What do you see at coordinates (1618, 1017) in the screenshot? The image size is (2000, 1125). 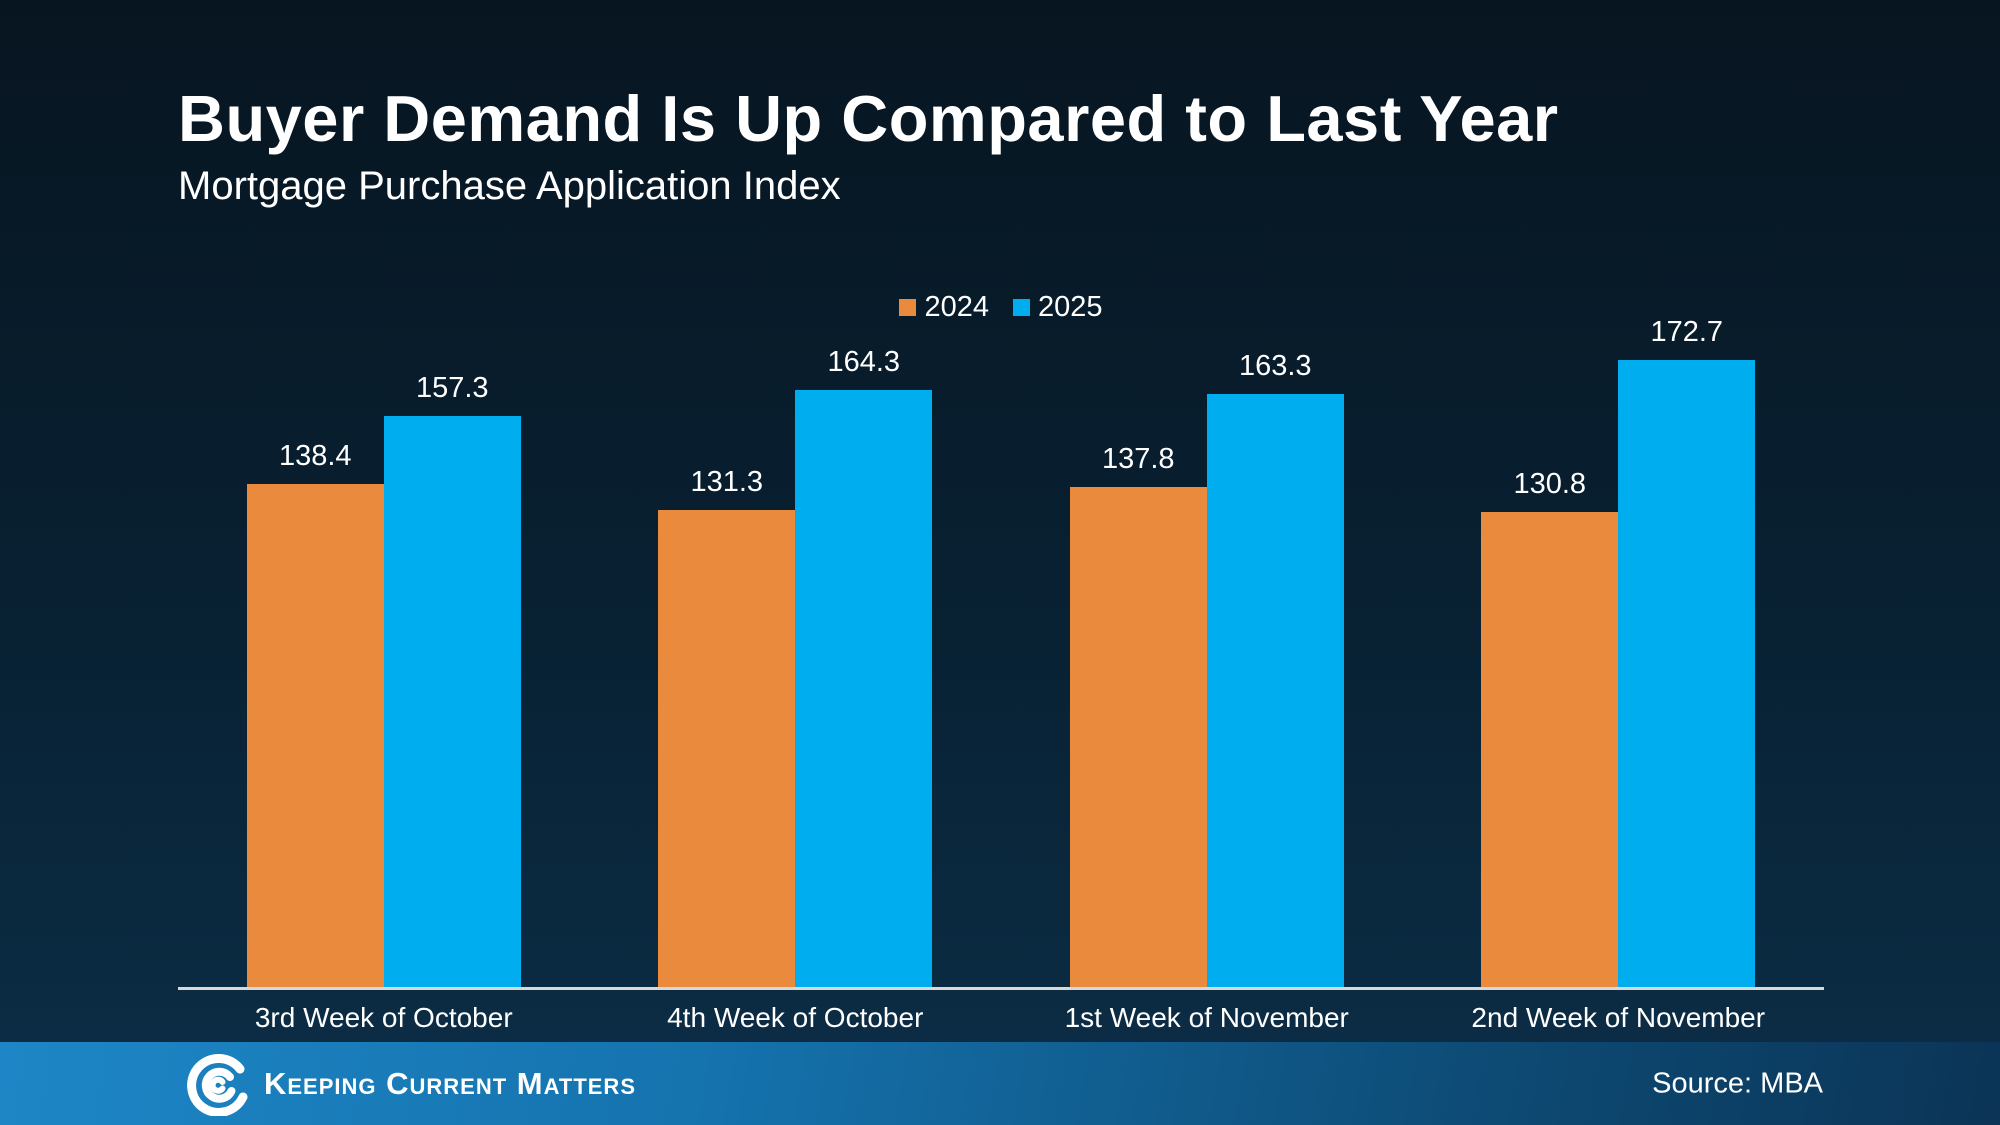 I see `x-axis-label-4: 2nd Week of November` at bounding box center [1618, 1017].